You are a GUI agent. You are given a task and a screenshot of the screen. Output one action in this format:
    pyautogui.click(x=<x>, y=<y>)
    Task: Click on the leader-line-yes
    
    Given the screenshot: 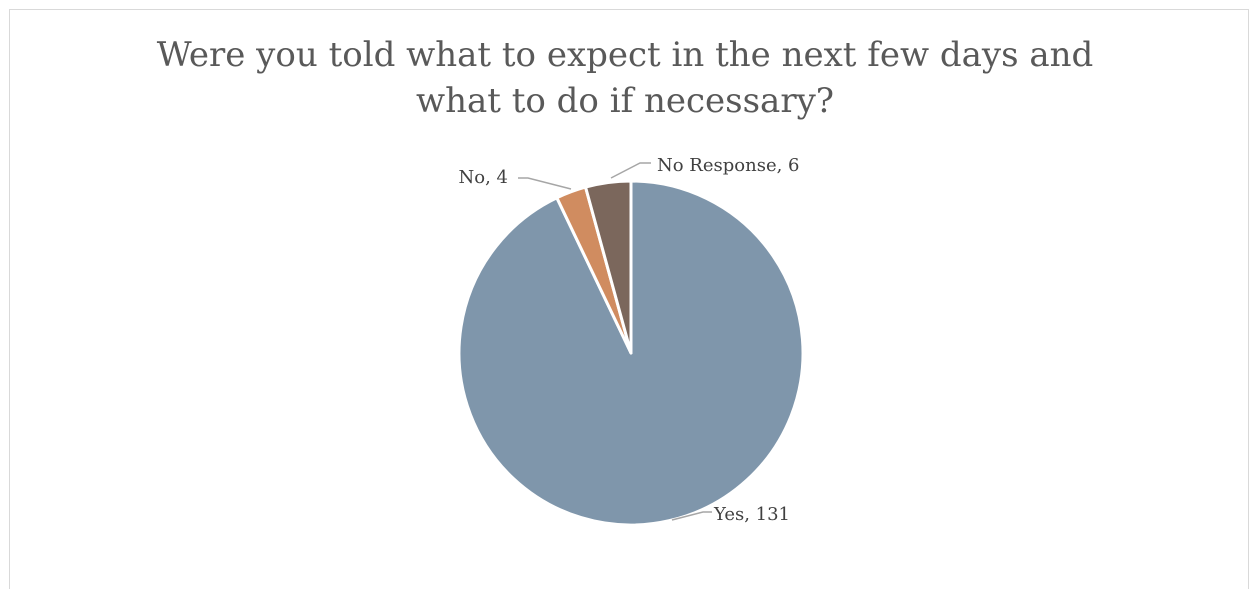 What is the action you would take?
    pyautogui.click(x=691, y=516)
    